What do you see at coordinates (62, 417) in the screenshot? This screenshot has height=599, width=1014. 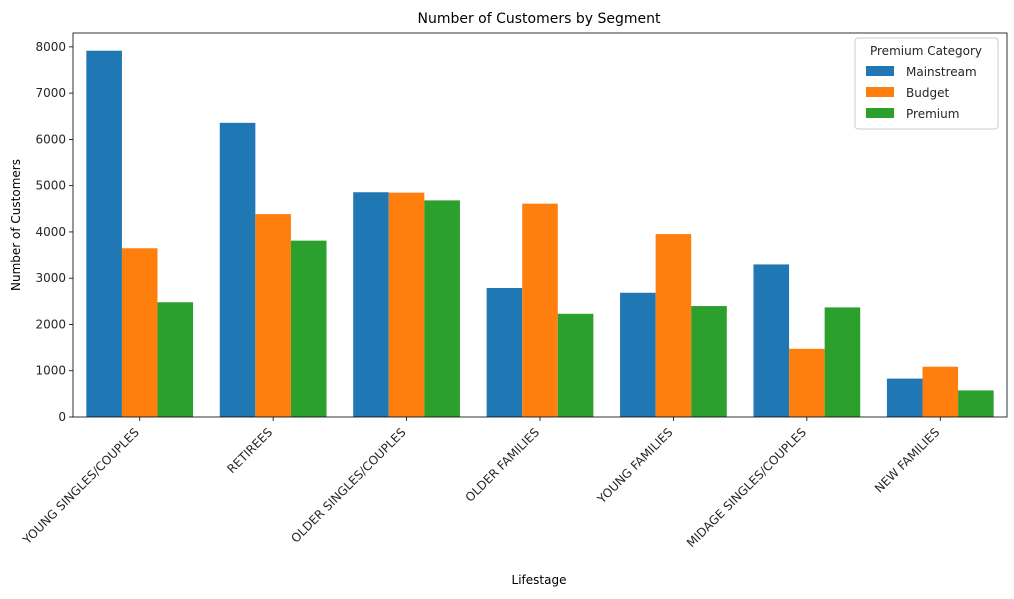 I see `y-tick-label: 0` at bounding box center [62, 417].